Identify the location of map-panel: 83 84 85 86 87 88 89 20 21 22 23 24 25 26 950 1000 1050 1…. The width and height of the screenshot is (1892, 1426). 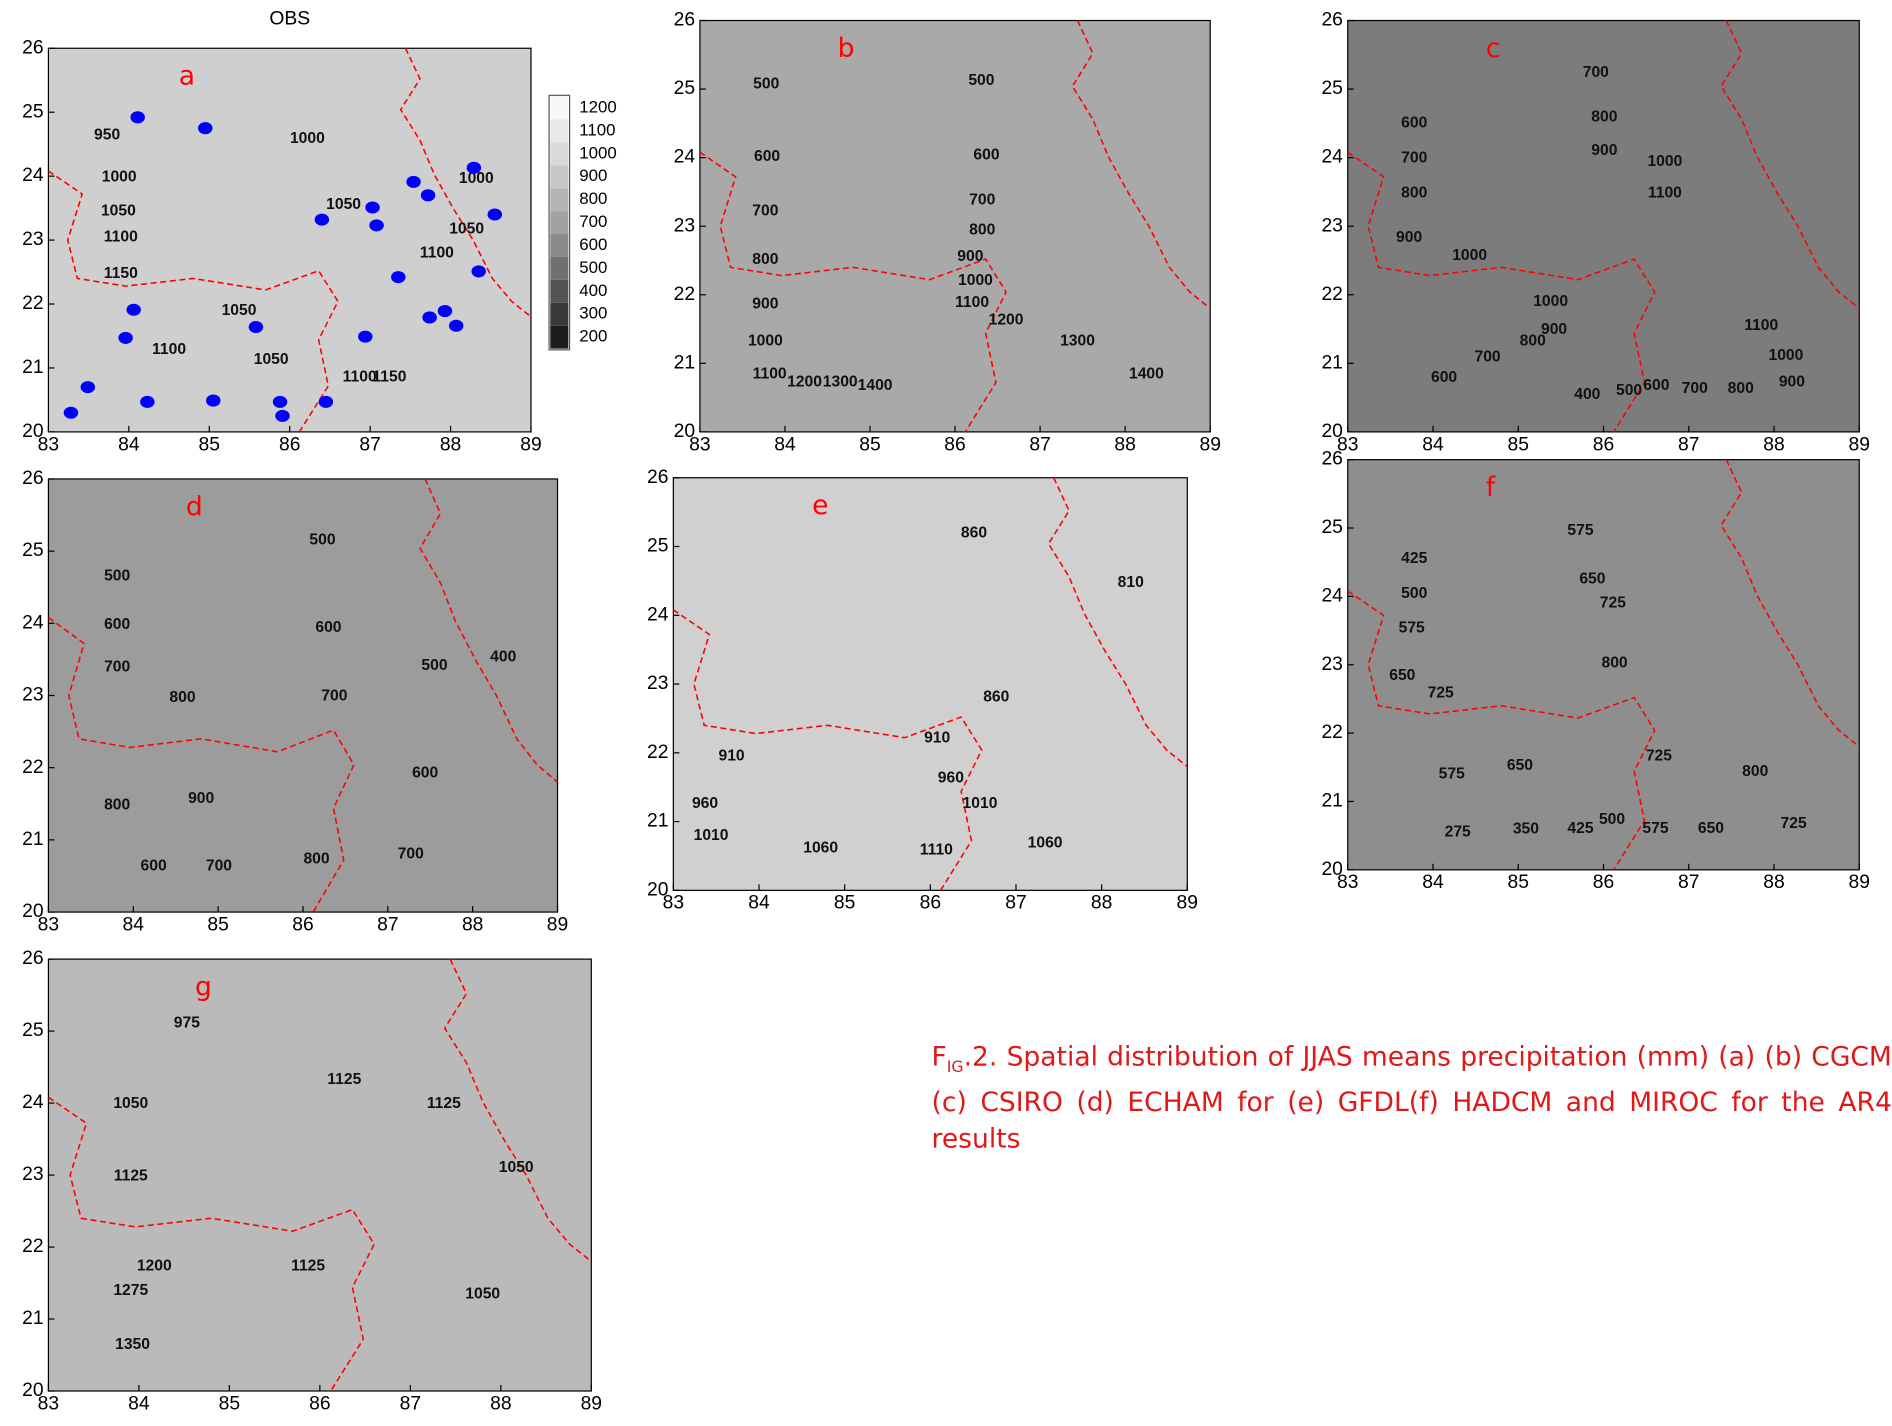
(319, 231).